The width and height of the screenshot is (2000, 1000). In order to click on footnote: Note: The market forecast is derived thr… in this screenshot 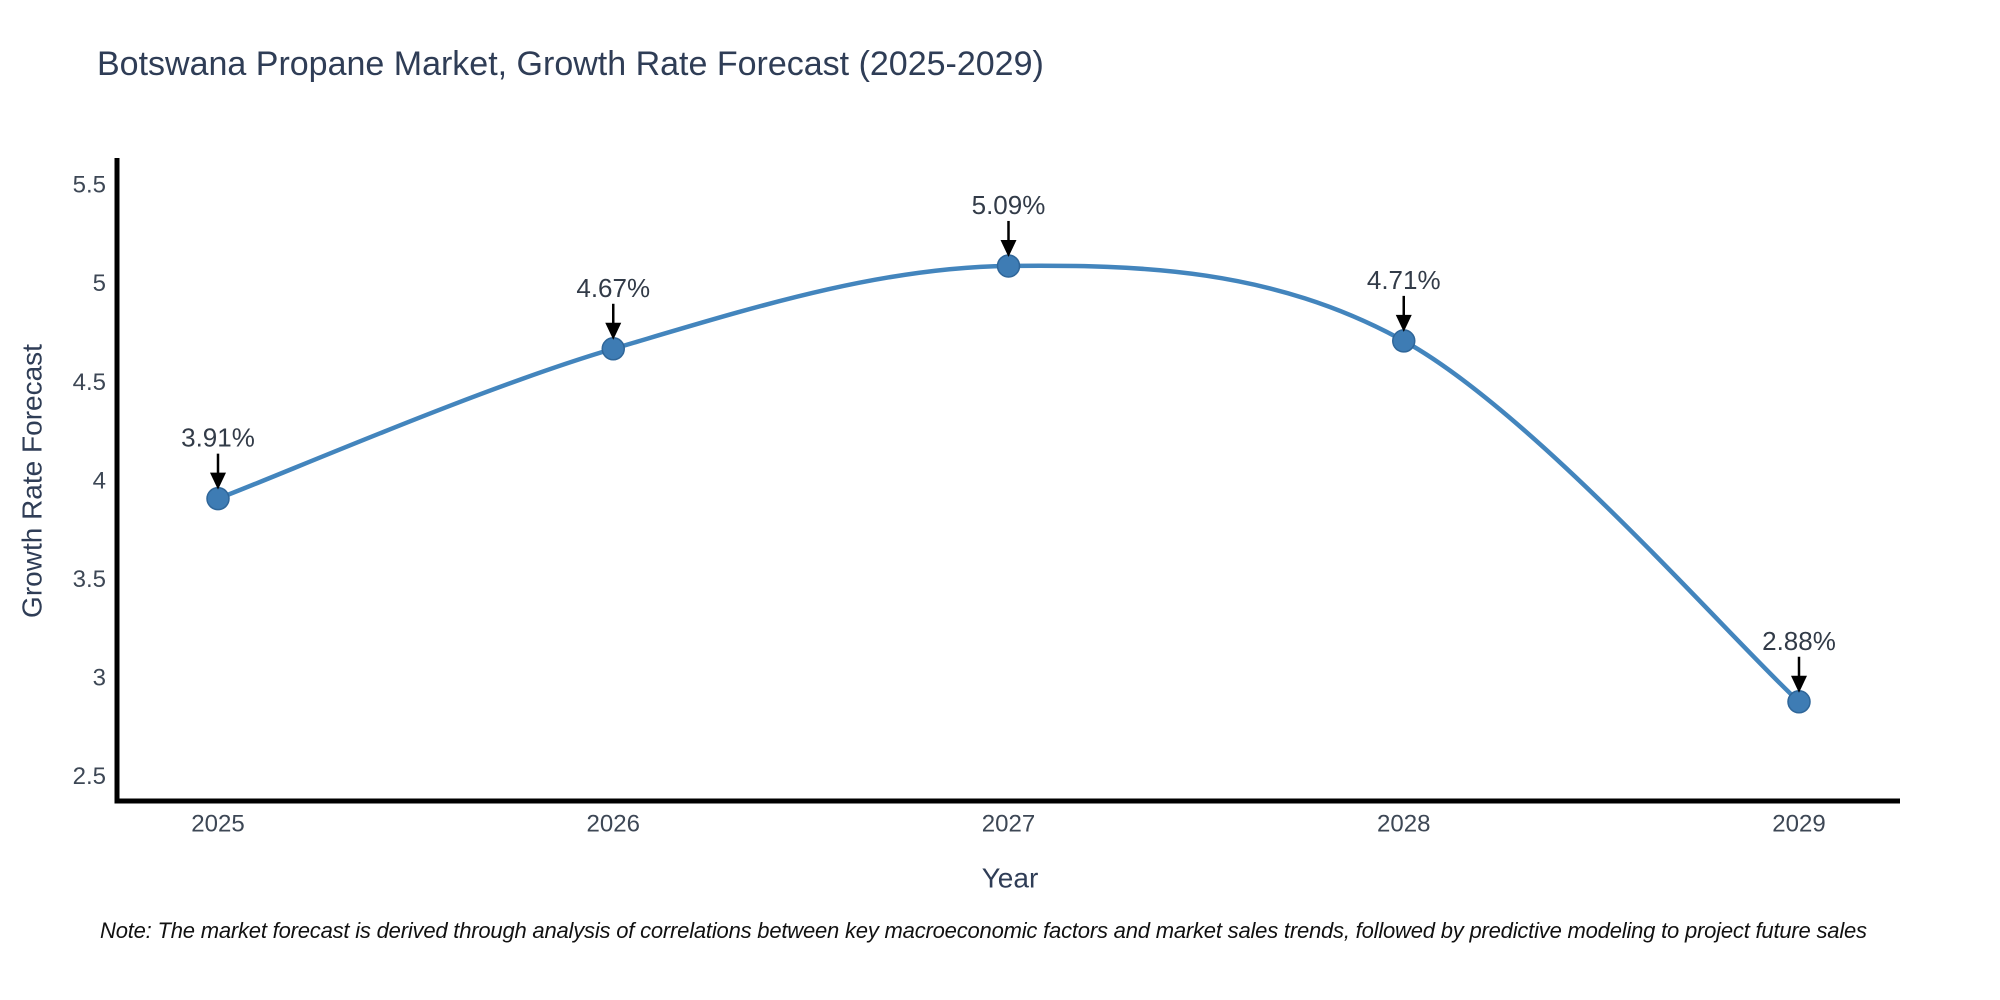, I will do `click(983, 930)`.